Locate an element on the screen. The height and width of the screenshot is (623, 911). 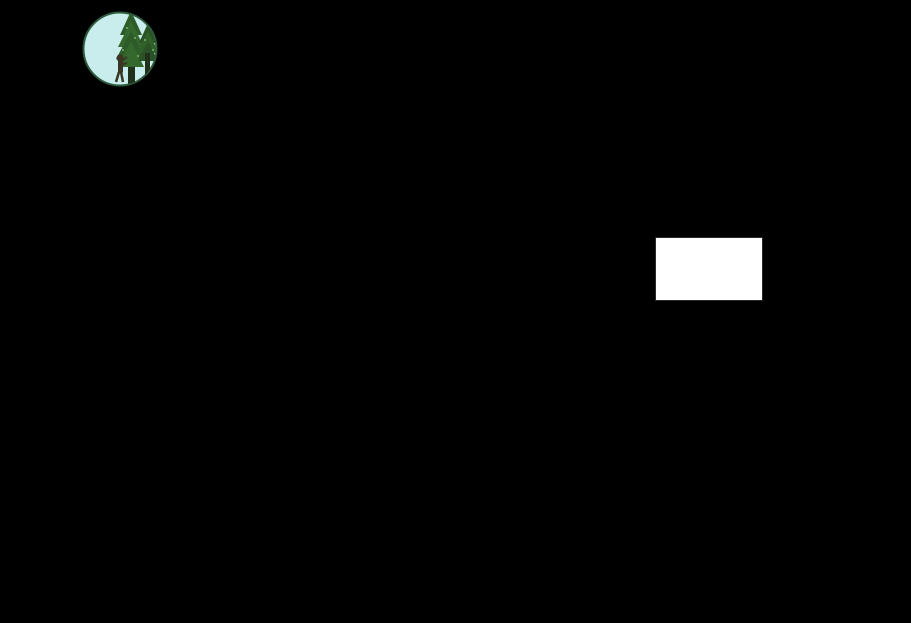
legend-entry-1497S is located at coordinates (709, 284).